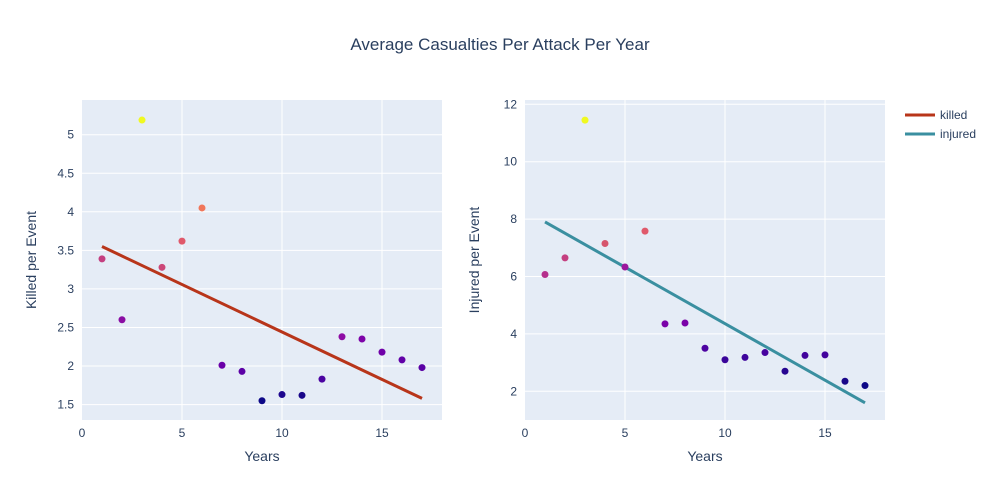  I want to click on y-tick-label: 12, so click(511, 104).